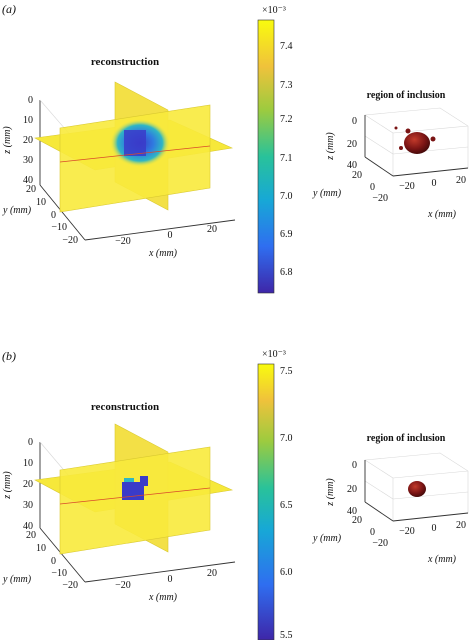 Image resolution: width=474 pixels, height=640 pixels. I want to click on colorbar: ×10⁻³ 7.4 7.3 7.2 7.1 7.0 6.9 6.8, so click(275, 149).